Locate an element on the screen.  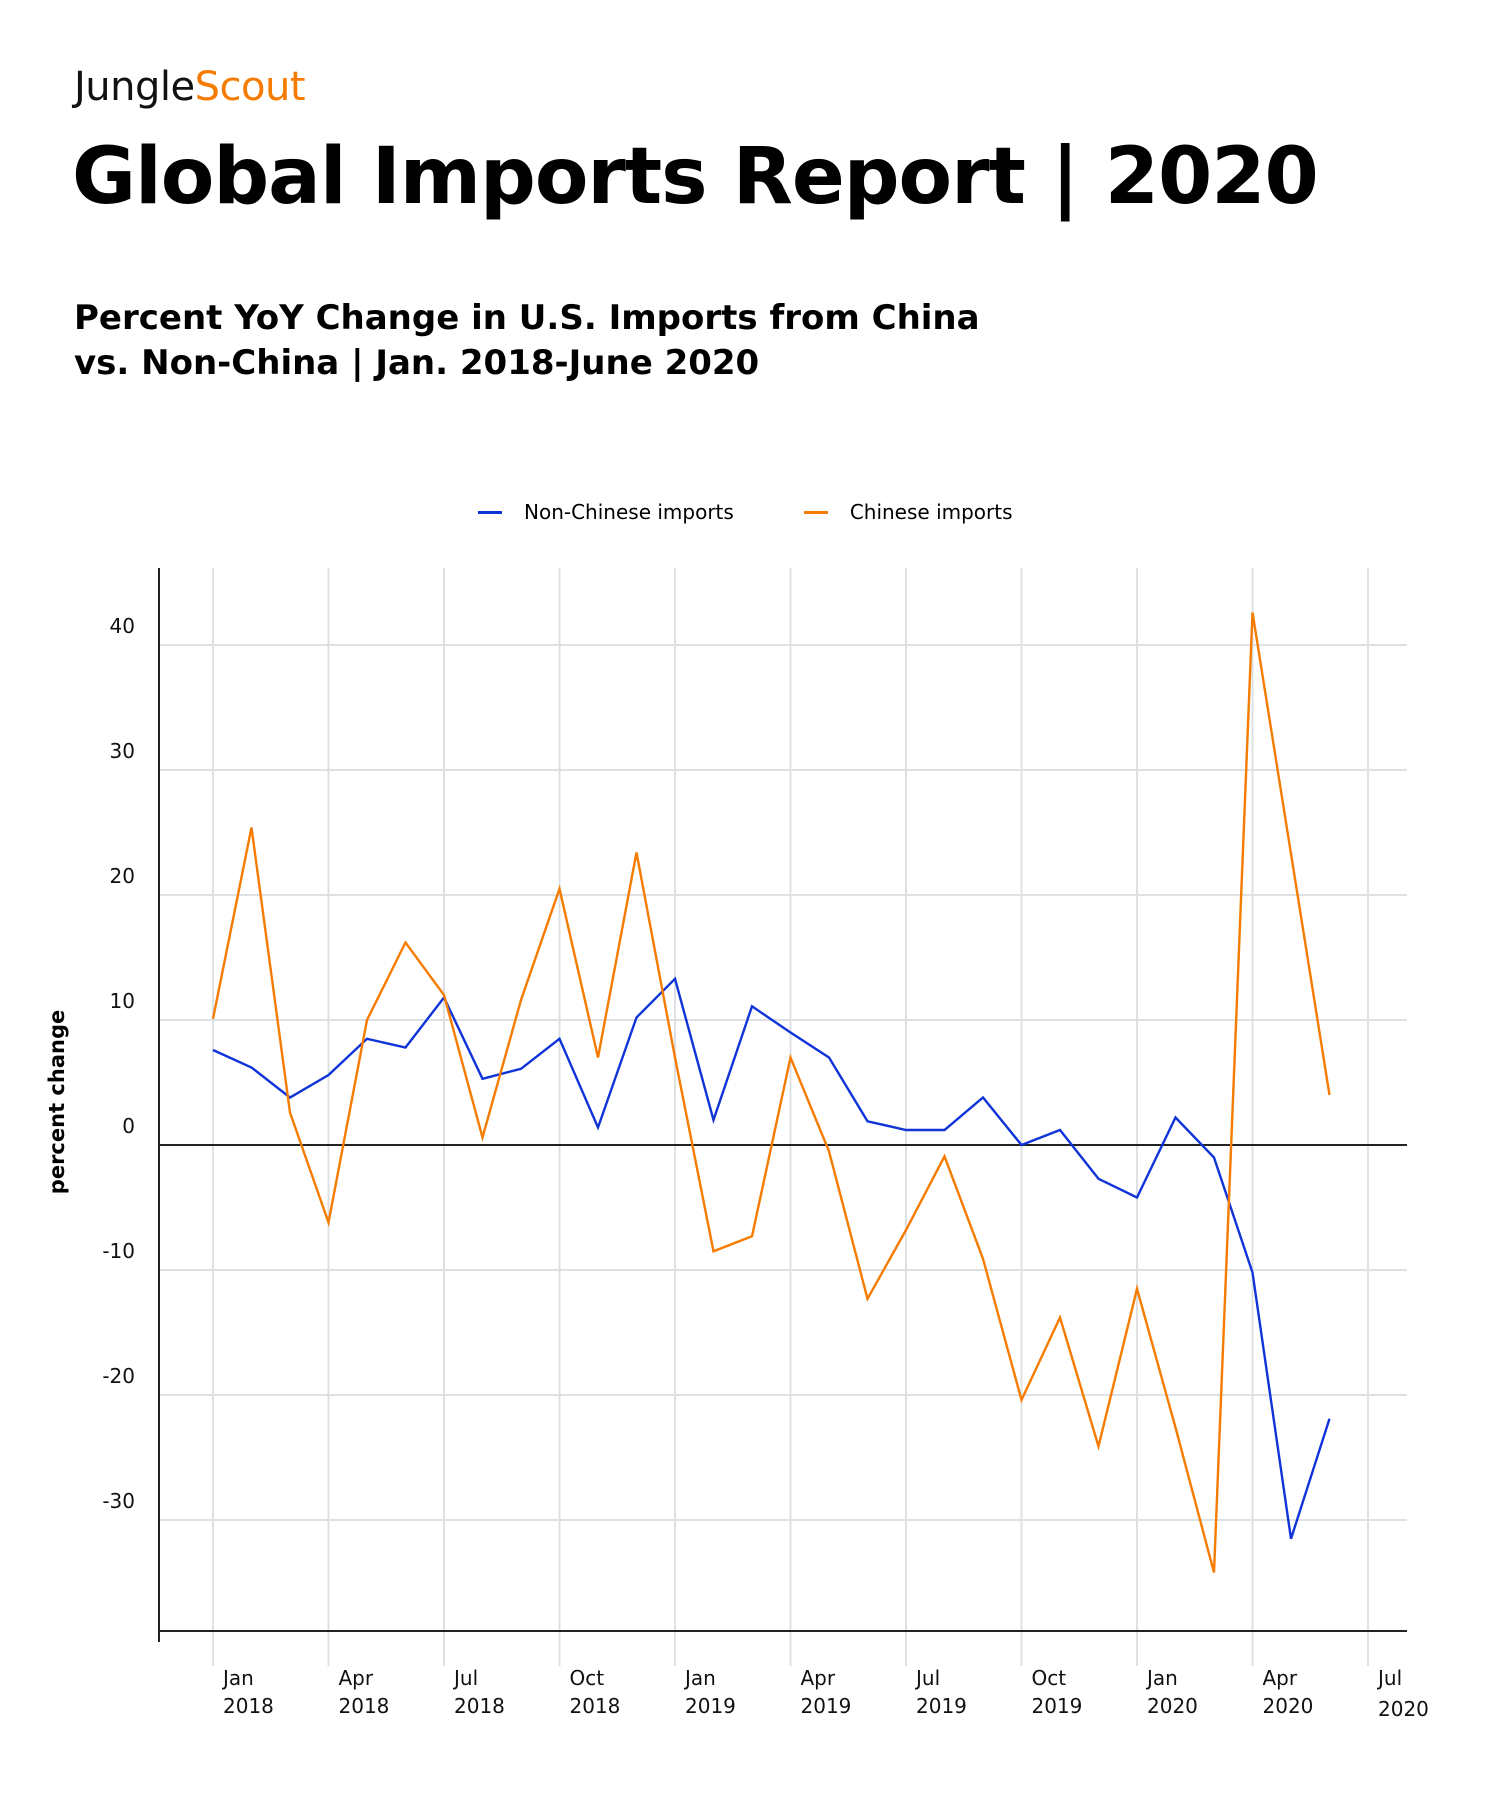
y-tick-label: 30 is located at coordinates (122, 751).